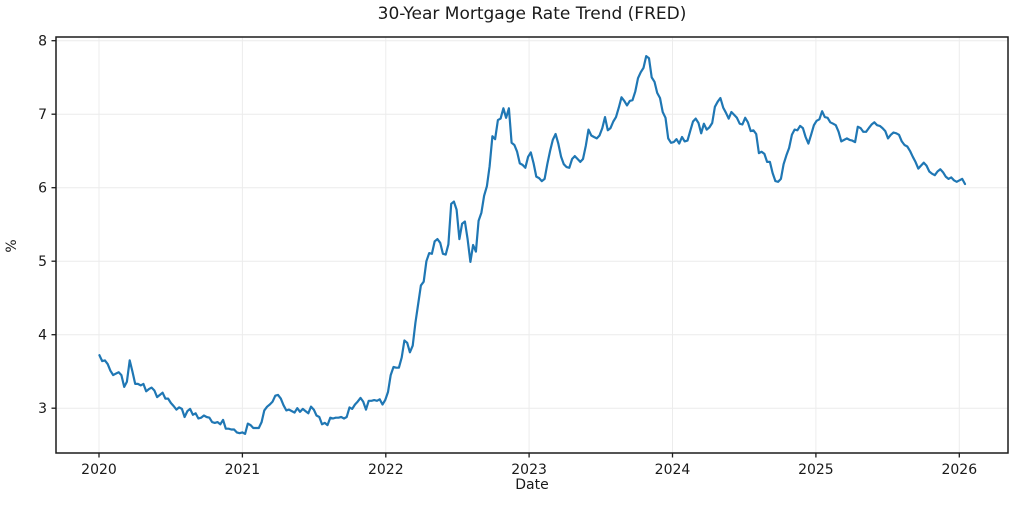  I want to click on x-tick-label: 2022, so click(386, 470).